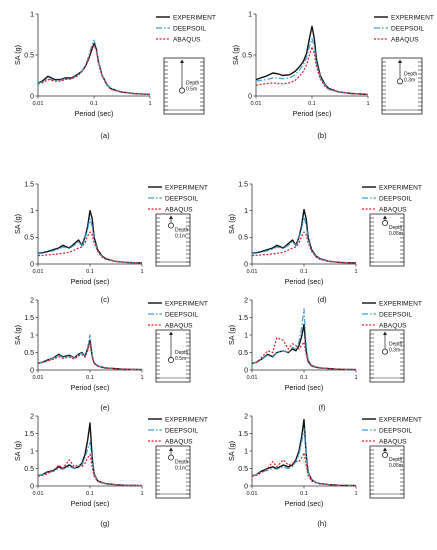  What do you see at coordinates (396, 466) in the screenshot?
I see `depth-value: 0.05m` at bounding box center [396, 466].